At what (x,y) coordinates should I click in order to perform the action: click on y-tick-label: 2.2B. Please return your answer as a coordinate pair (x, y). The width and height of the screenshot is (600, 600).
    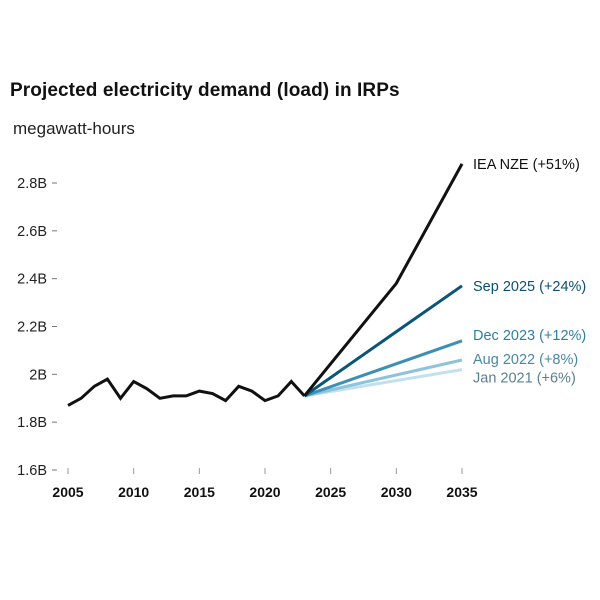
    Looking at the image, I should click on (32, 328).